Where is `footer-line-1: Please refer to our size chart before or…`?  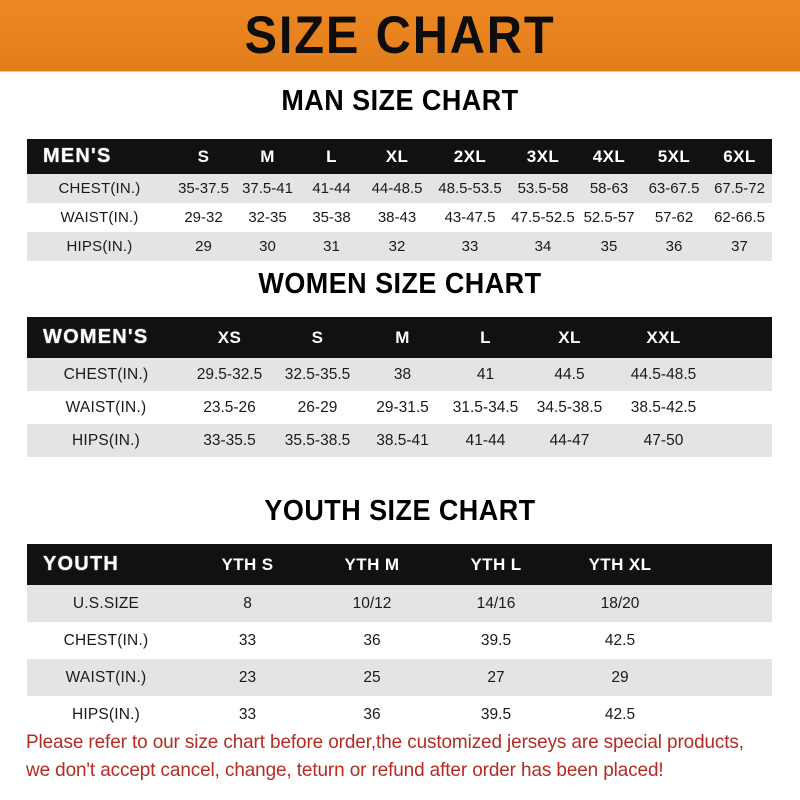
footer-line-1: Please refer to our size chart before or… is located at coordinates (385, 742).